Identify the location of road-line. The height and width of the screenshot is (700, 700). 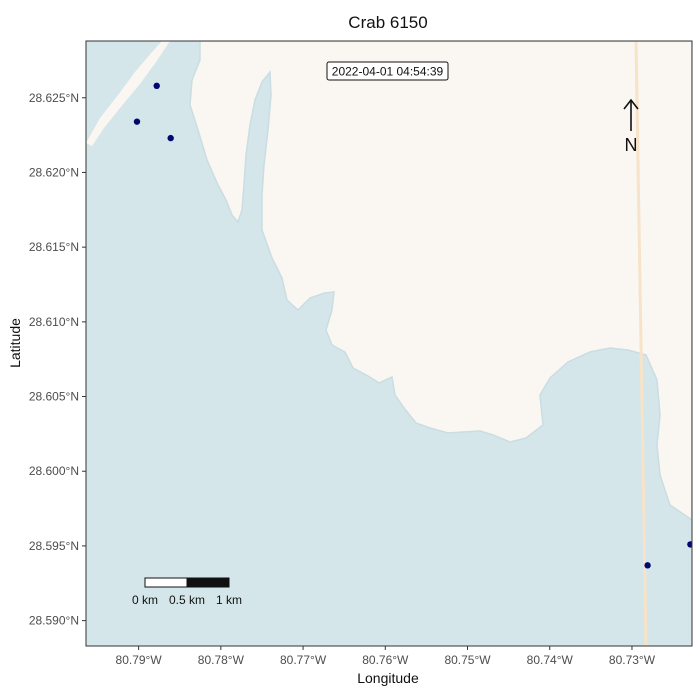
(641, 343).